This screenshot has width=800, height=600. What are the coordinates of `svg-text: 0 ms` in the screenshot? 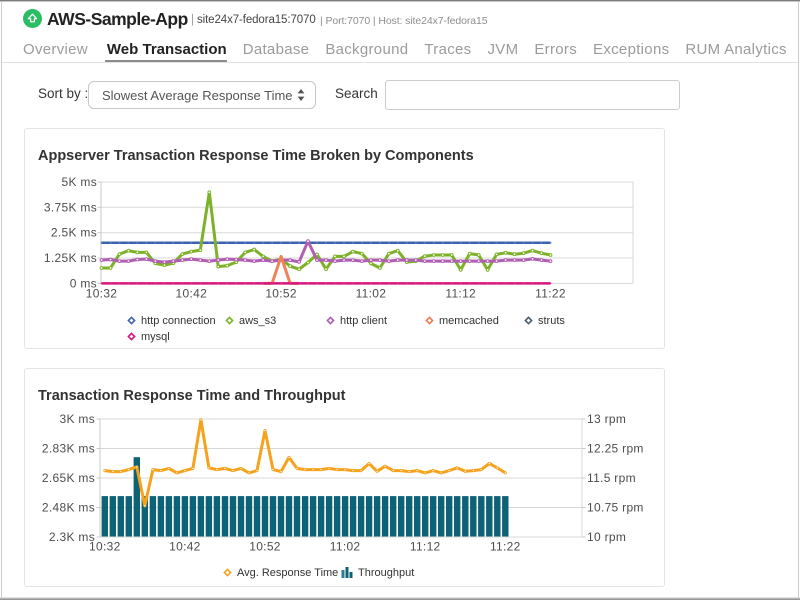 It's located at (83, 283).